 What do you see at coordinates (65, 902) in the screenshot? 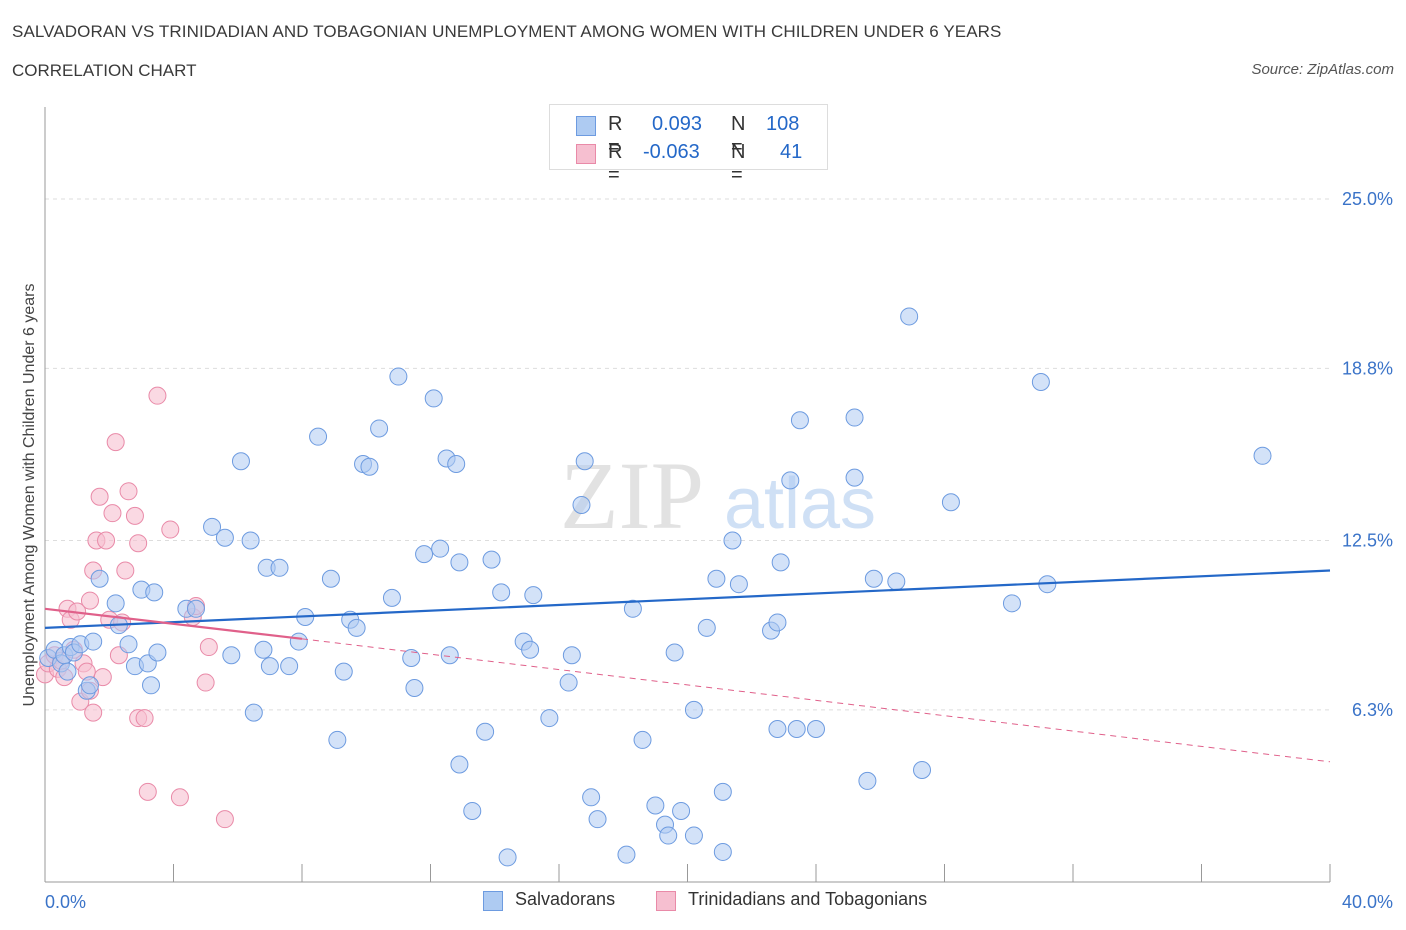
I see `x-tick-label-min: 0.0%` at bounding box center [65, 902].